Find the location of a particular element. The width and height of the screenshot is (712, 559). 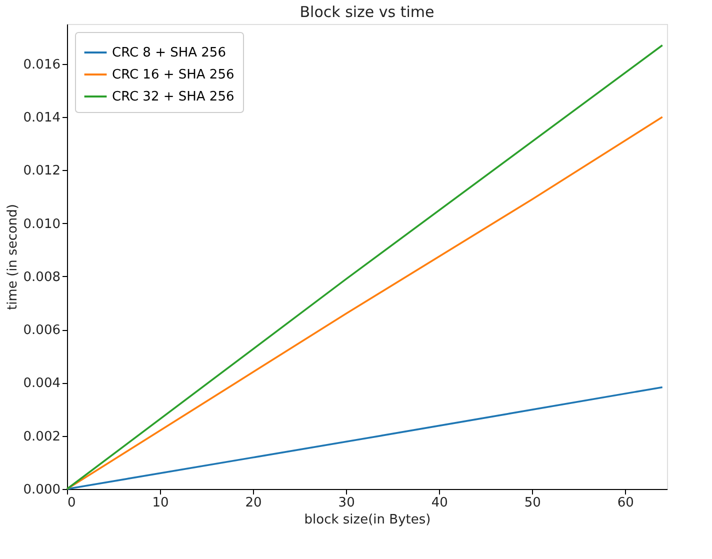

y-tick-label: 0.006 is located at coordinates (41, 330).